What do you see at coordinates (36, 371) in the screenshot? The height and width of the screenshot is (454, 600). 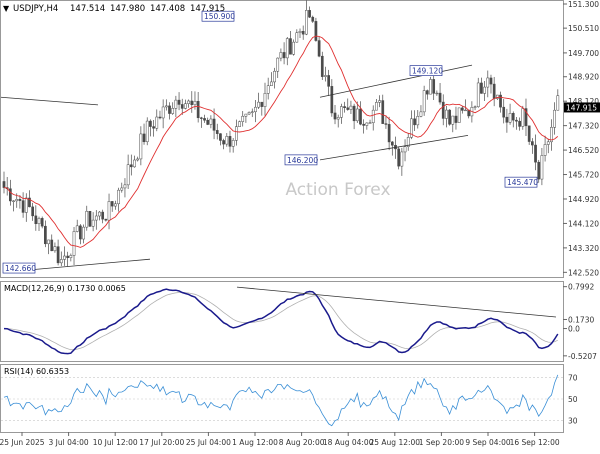 I see `rsi-title: RSI(14) 60.6353` at bounding box center [36, 371].